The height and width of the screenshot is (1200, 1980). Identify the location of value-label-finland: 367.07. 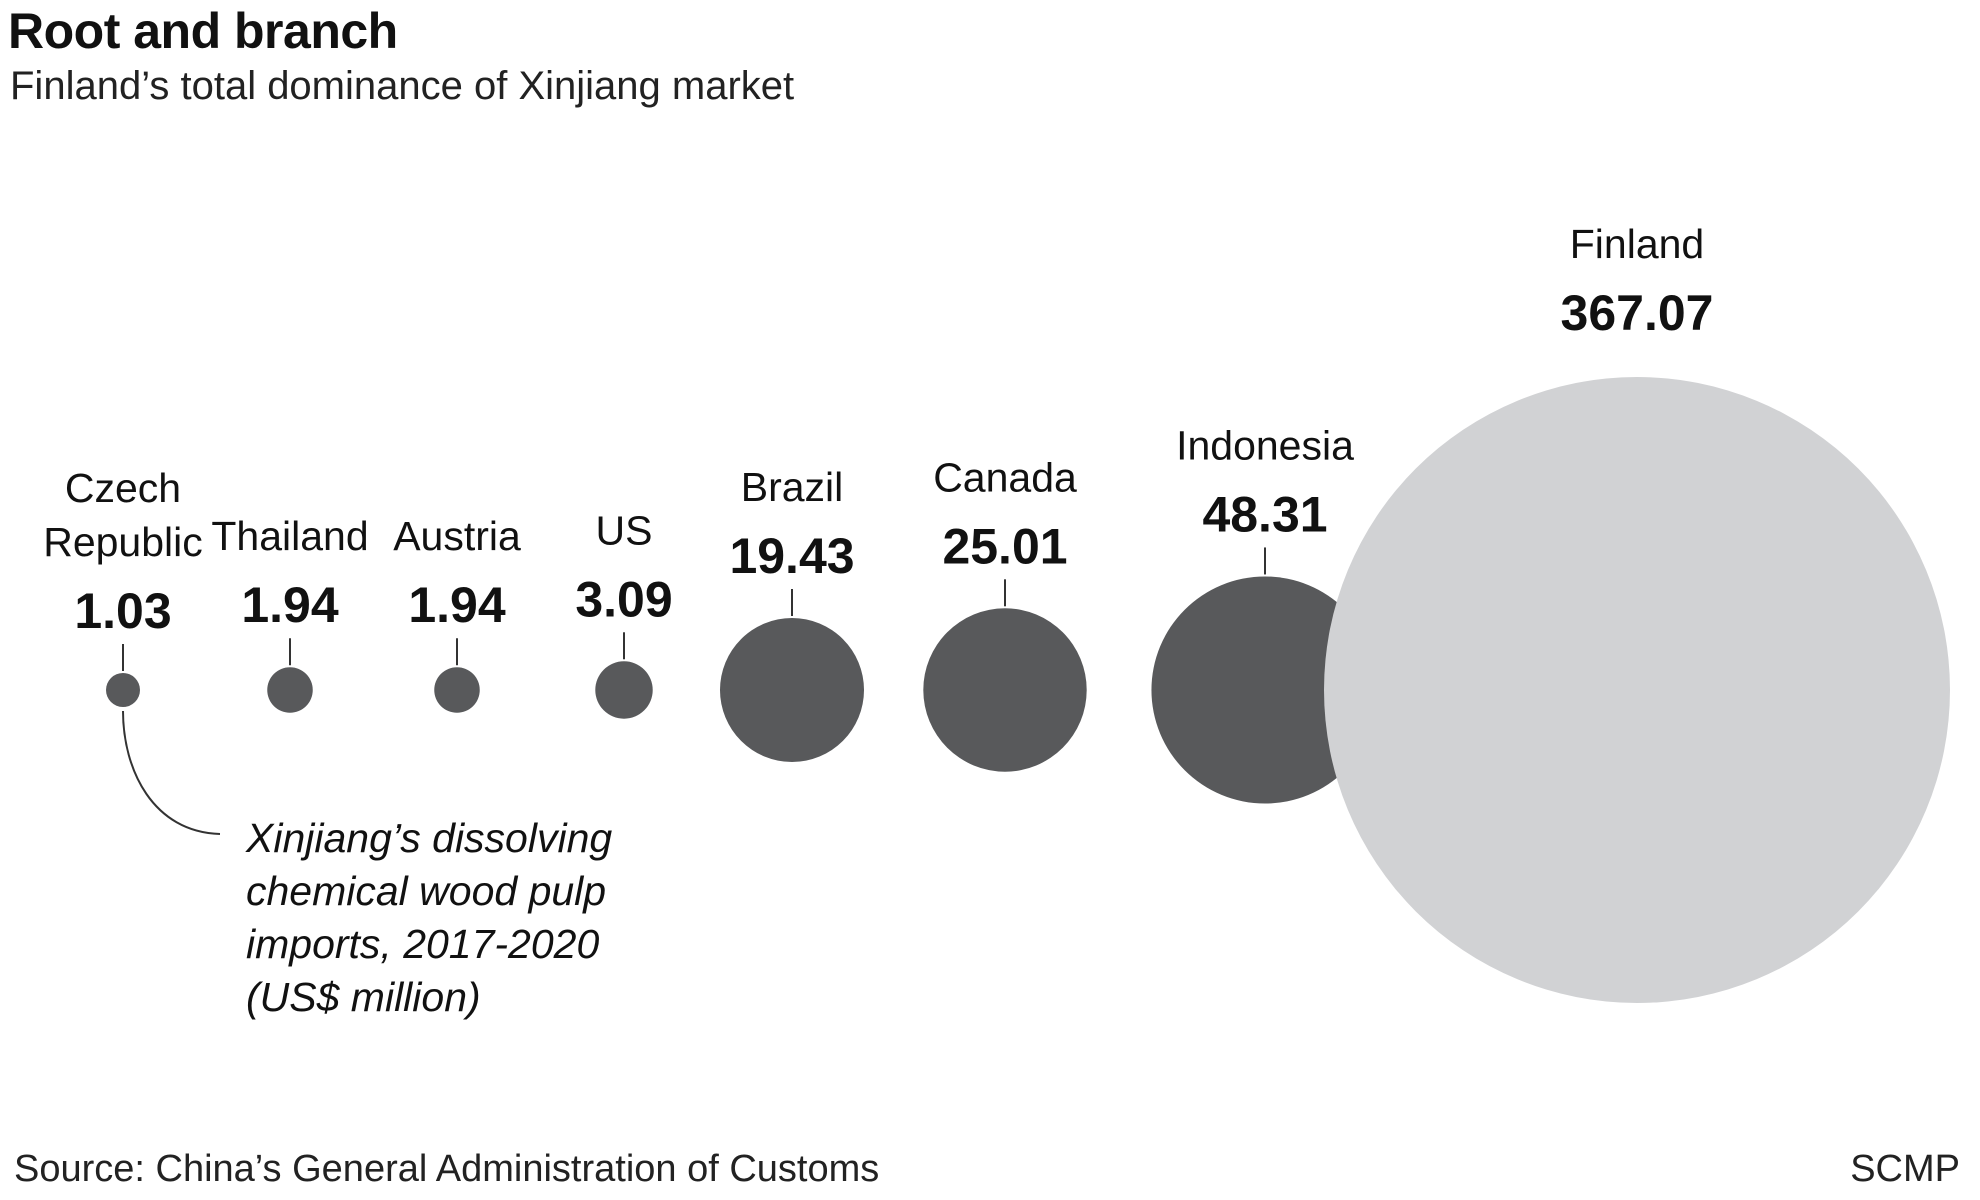
(1637, 313).